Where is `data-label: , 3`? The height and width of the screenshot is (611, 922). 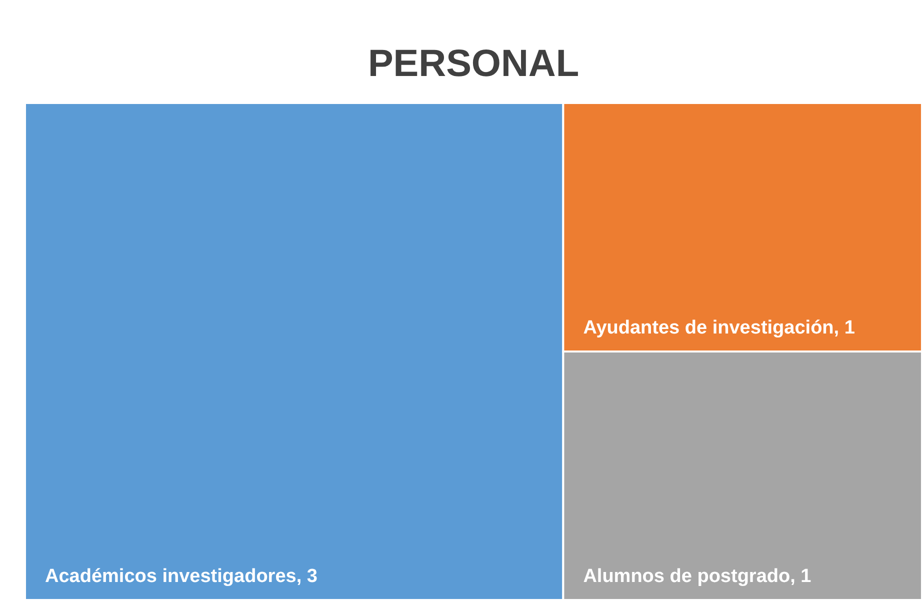
data-label: , 3 is located at coordinates (307, 576).